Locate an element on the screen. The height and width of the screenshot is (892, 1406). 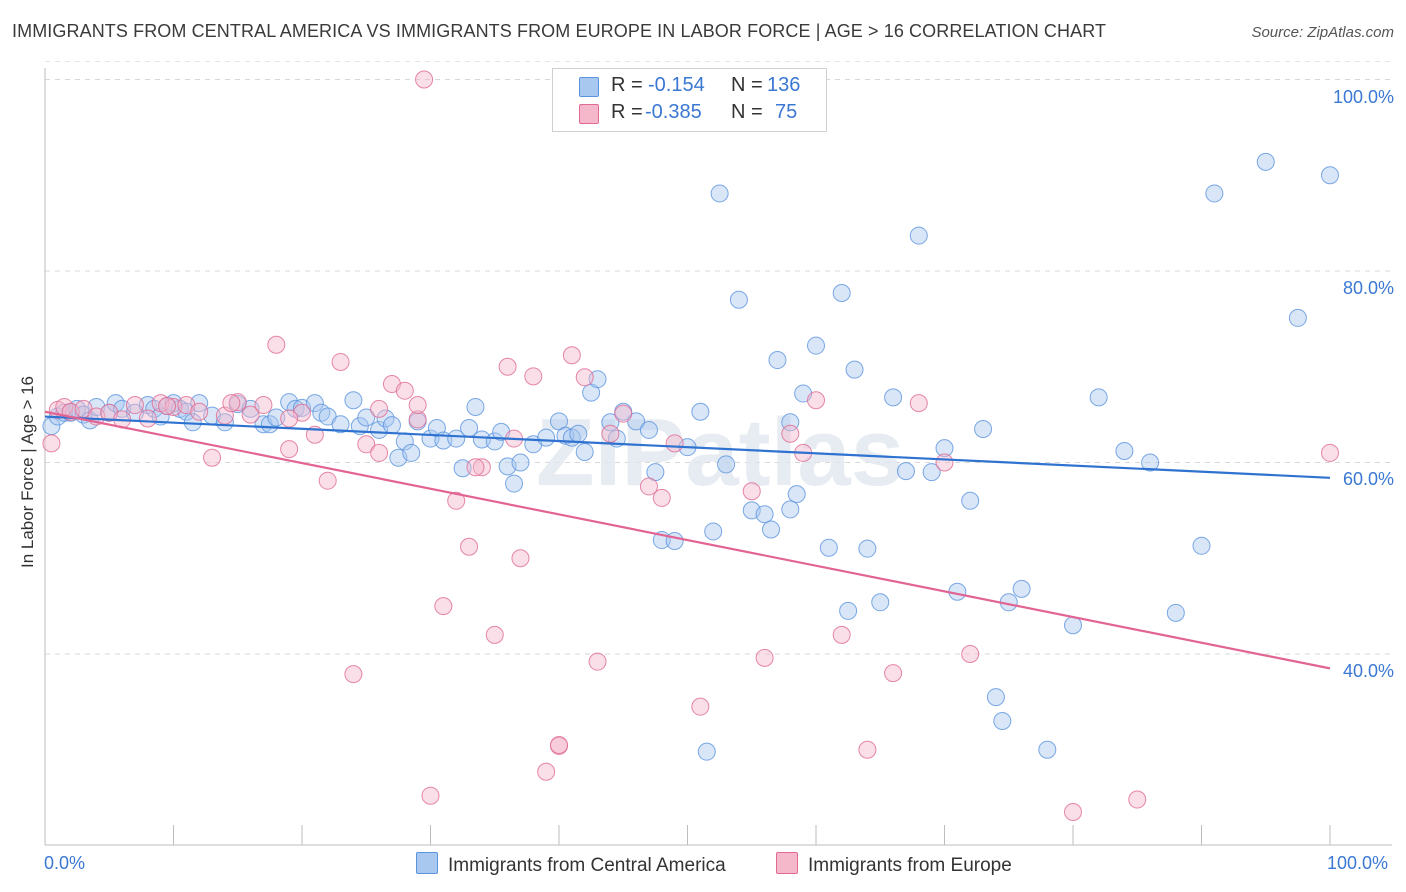
bottom-legend-swatch-blue is located at coordinates (427, 863).